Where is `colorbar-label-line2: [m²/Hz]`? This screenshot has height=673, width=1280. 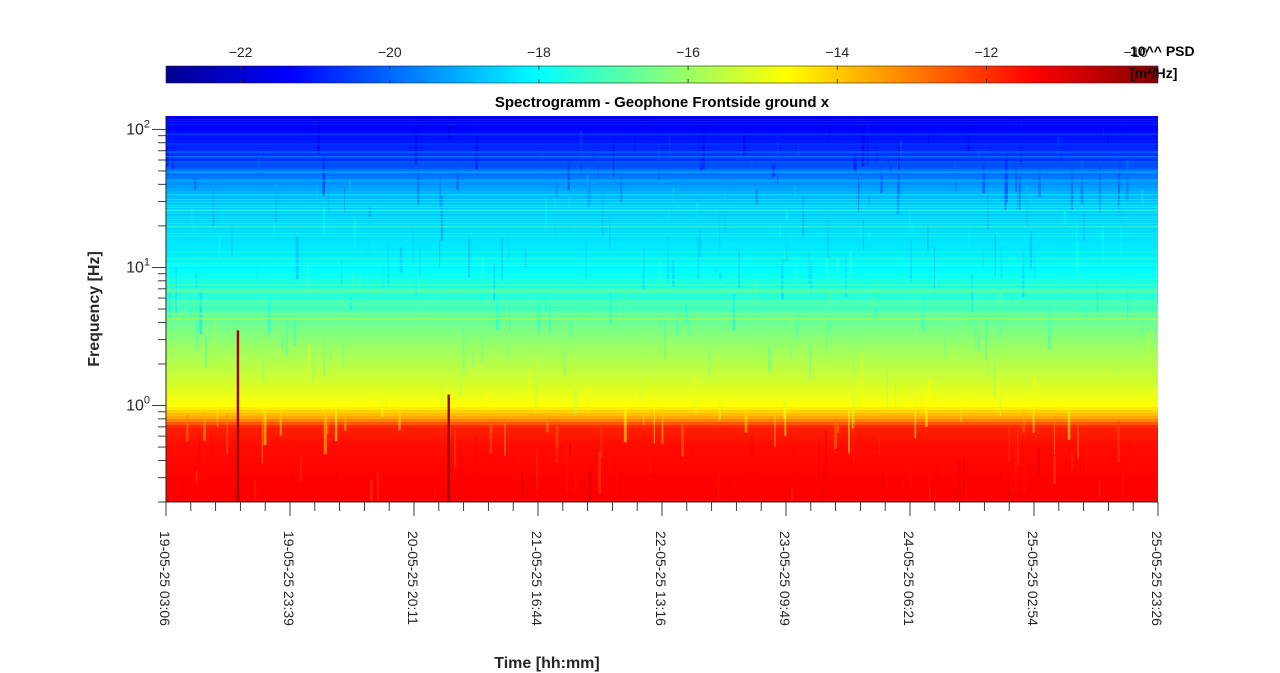
colorbar-label-line2: [m²/Hz] is located at coordinates (1153, 73).